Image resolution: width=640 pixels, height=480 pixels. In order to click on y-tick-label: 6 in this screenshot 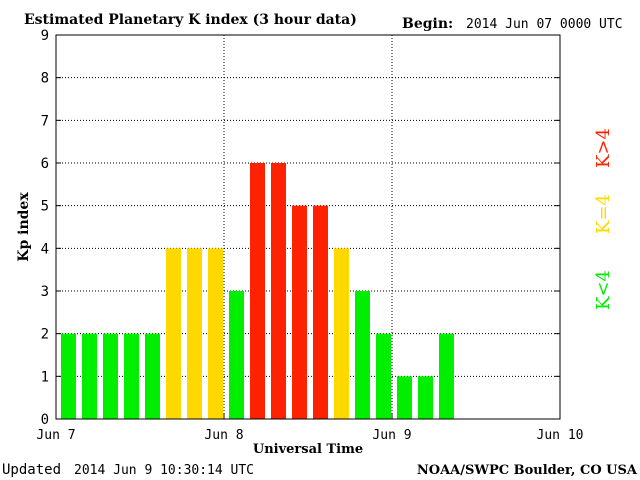, I will do `click(45, 164)`.